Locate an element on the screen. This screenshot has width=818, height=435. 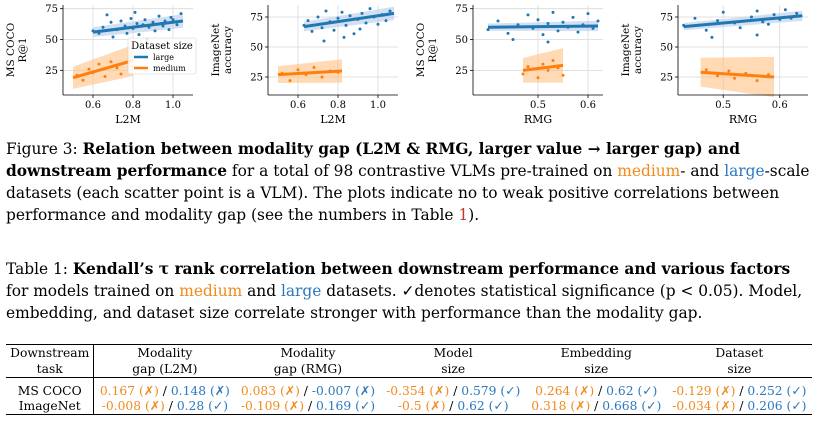
y-tick-label: 75 is located at coordinates (461, 9).